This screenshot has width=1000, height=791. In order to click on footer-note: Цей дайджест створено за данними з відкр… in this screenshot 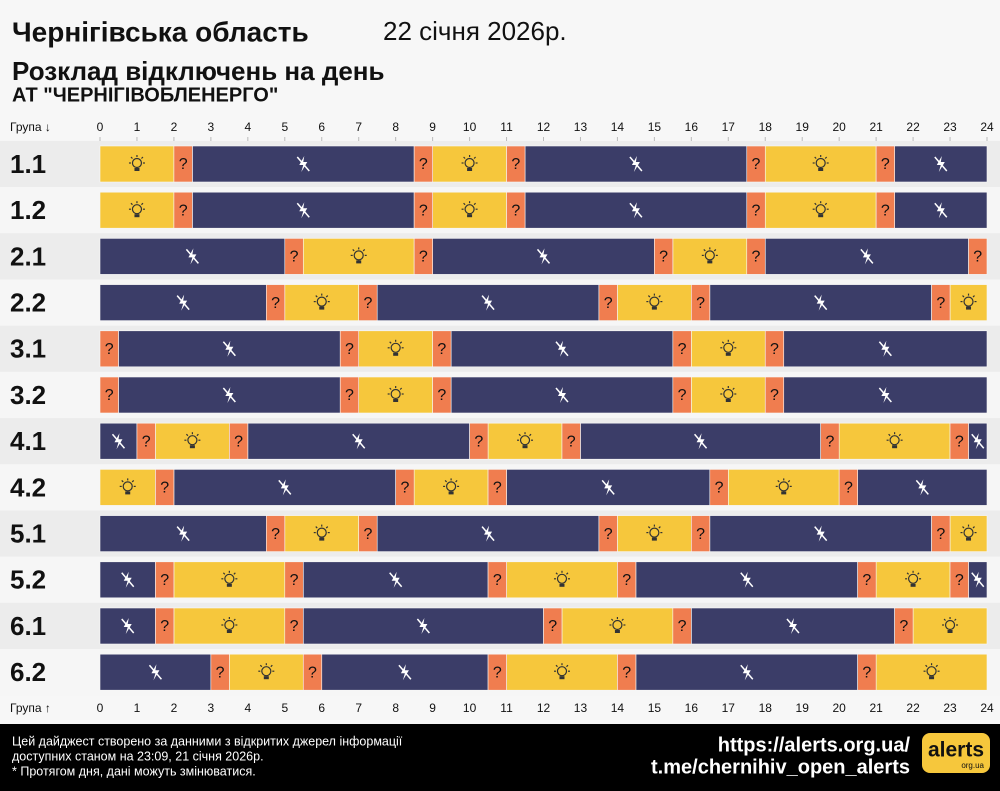, I will do `click(207, 741)`.